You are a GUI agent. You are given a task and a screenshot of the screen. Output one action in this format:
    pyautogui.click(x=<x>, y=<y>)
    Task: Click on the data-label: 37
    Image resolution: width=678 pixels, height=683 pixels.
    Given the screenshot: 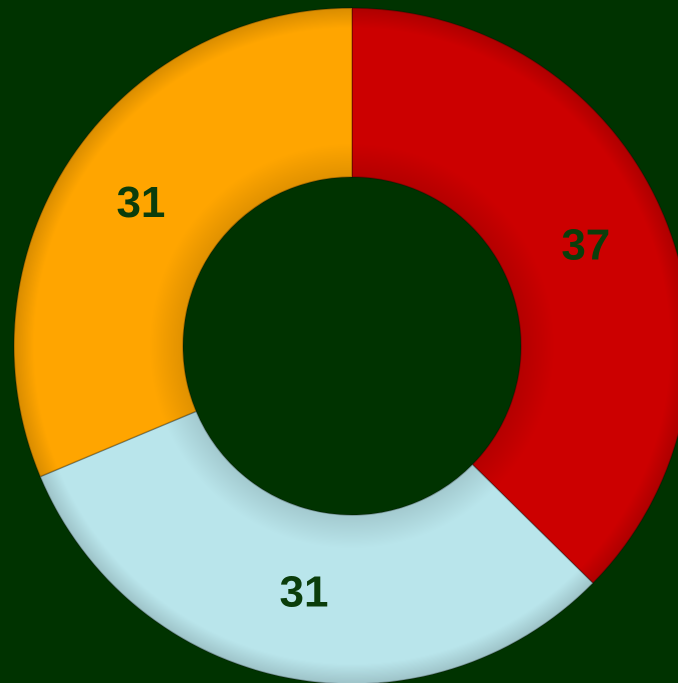 What is the action you would take?
    pyautogui.click(x=585, y=245)
    